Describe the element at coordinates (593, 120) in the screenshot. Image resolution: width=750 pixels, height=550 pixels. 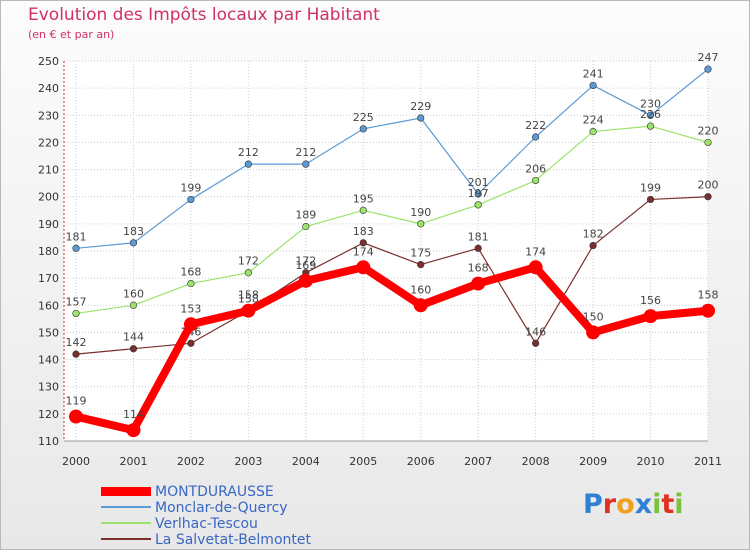
I see `data-label-verlhac-tescou: 224` at that location.